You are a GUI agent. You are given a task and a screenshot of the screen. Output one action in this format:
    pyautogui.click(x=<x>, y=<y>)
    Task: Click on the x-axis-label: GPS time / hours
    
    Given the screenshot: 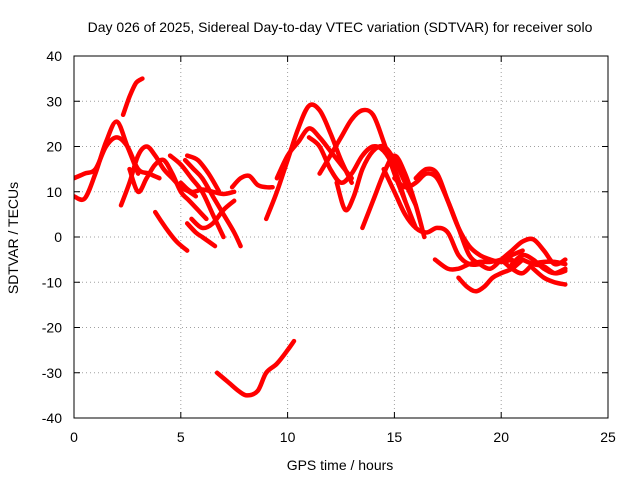 What is the action you would take?
    pyautogui.click(x=340, y=465)
    